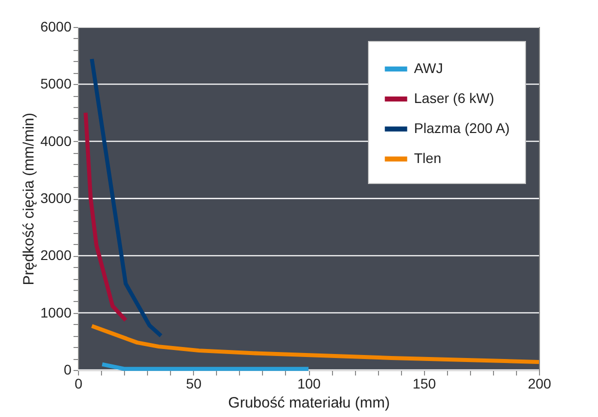 The image size is (598, 417). I want to click on y-tick-label: 0, so click(68, 370).